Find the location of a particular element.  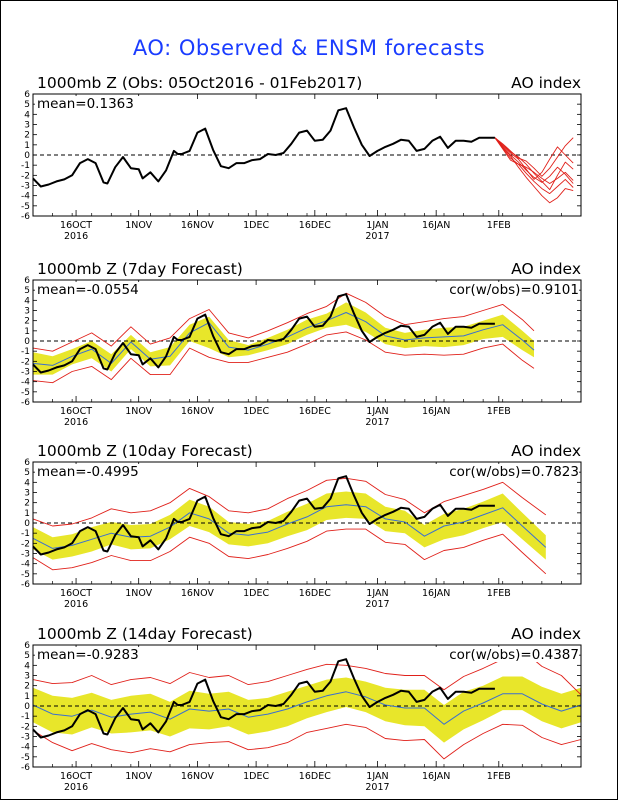

panel-heading: 1000mb Z (10day Forecast) is located at coordinates (145, 451).